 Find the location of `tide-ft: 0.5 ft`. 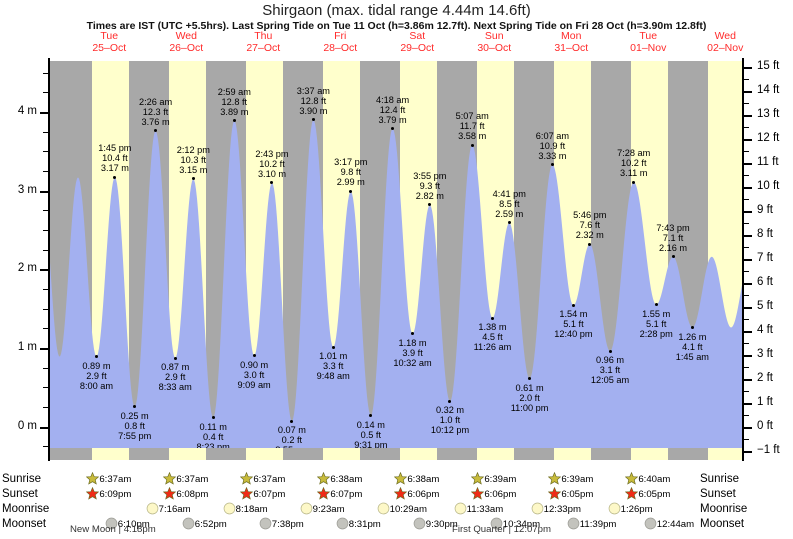

tide-ft: 0.5 ft is located at coordinates (371, 434).